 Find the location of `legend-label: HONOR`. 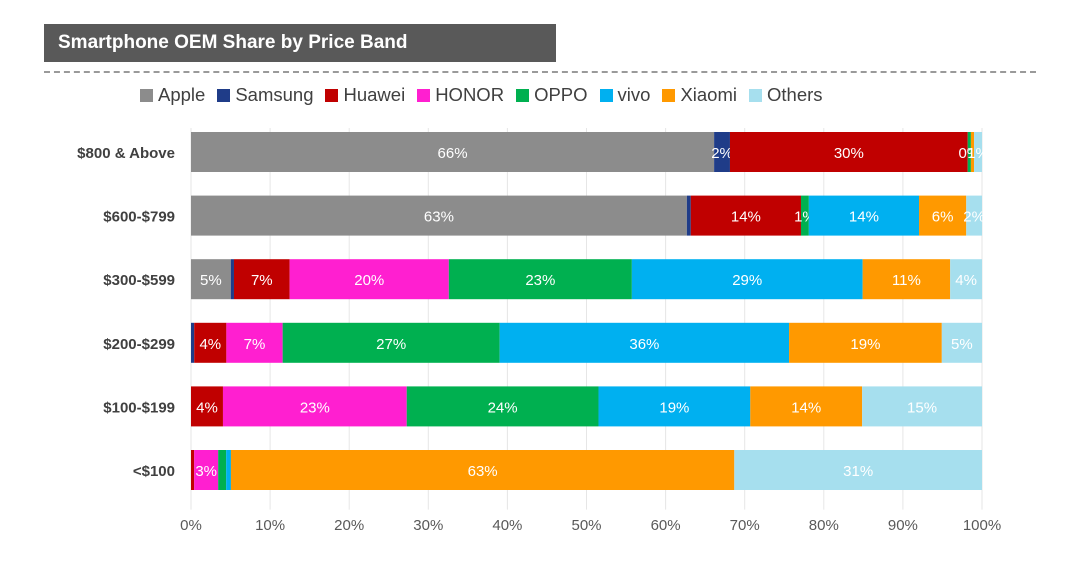

legend-label: HONOR is located at coordinates (470, 94).